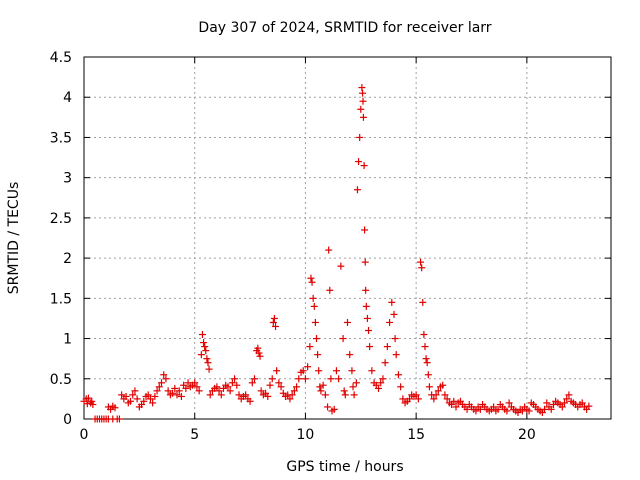  I want to click on y-tick-label: 4, so click(67, 98).